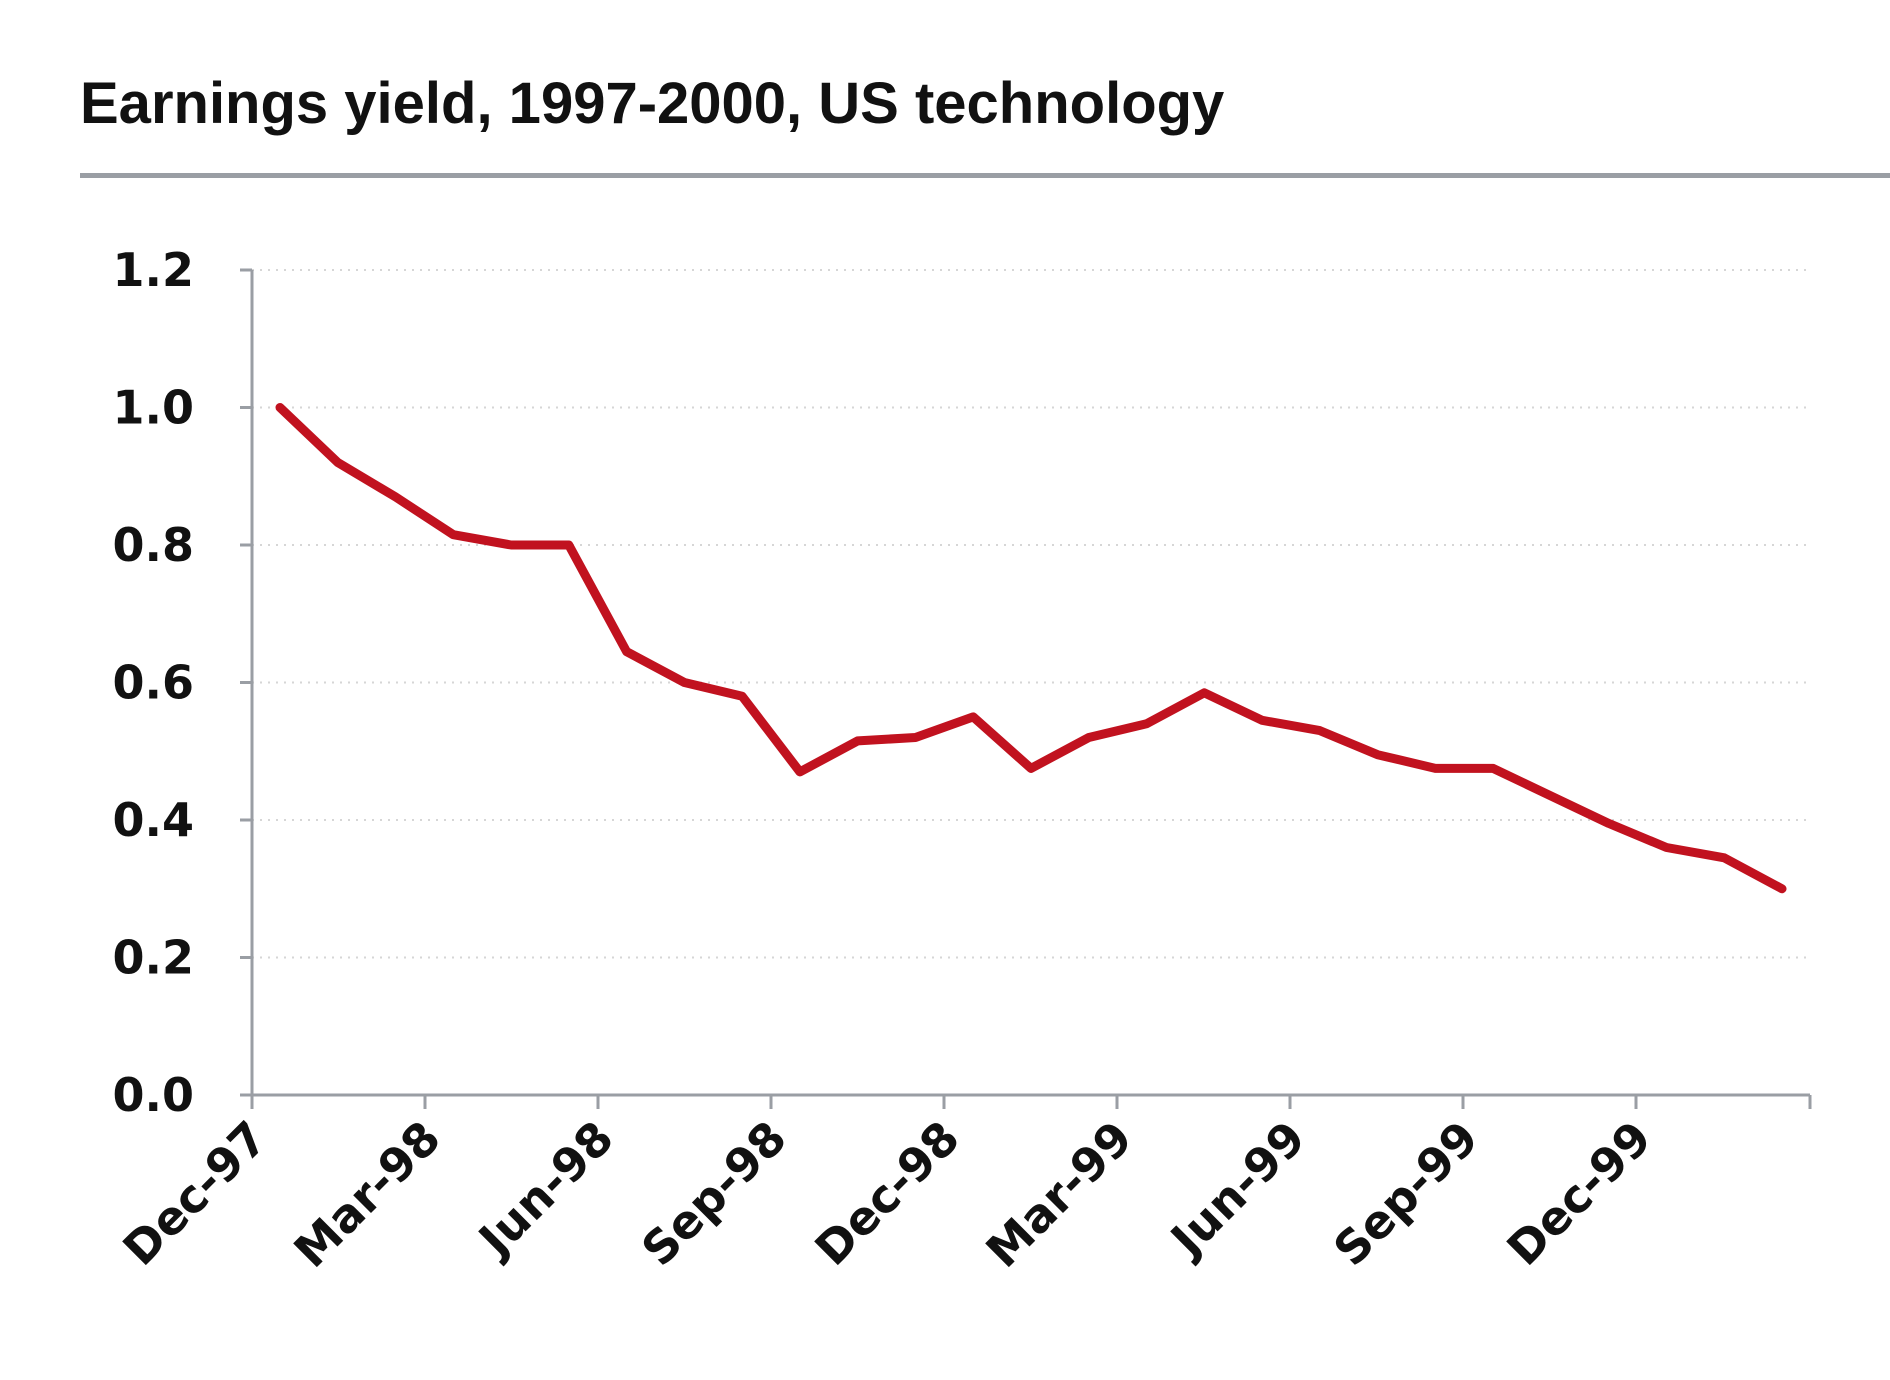 Image resolution: width=1890 pixels, height=1380 pixels. Describe the element at coordinates (714, 1194) in the screenshot. I see `x-tick-label: Sep-98` at that location.